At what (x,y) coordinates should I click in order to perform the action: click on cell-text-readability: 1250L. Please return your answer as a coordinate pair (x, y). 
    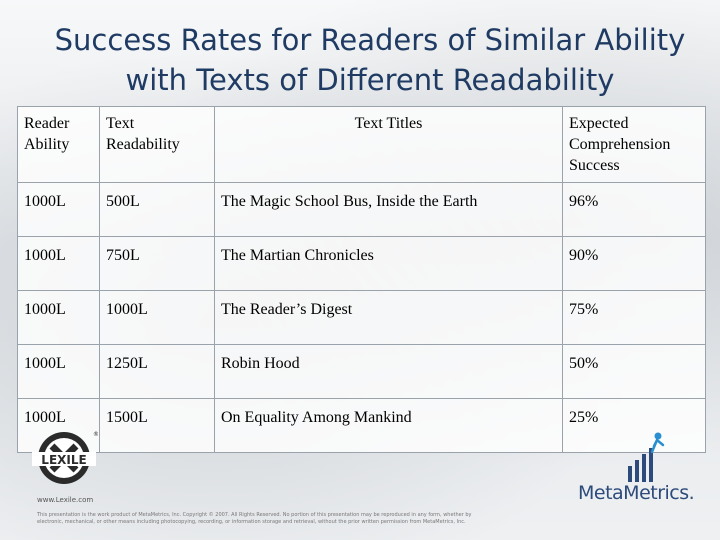
    Looking at the image, I should click on (157, 371).